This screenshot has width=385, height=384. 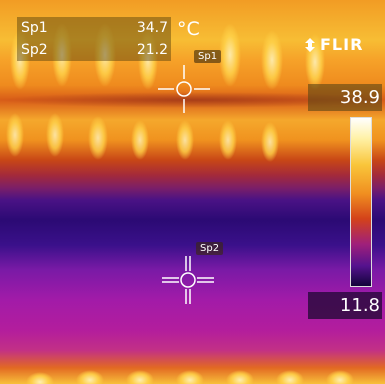 I want to click on spot-1-label: Sp1, so click(x=34, y=28).